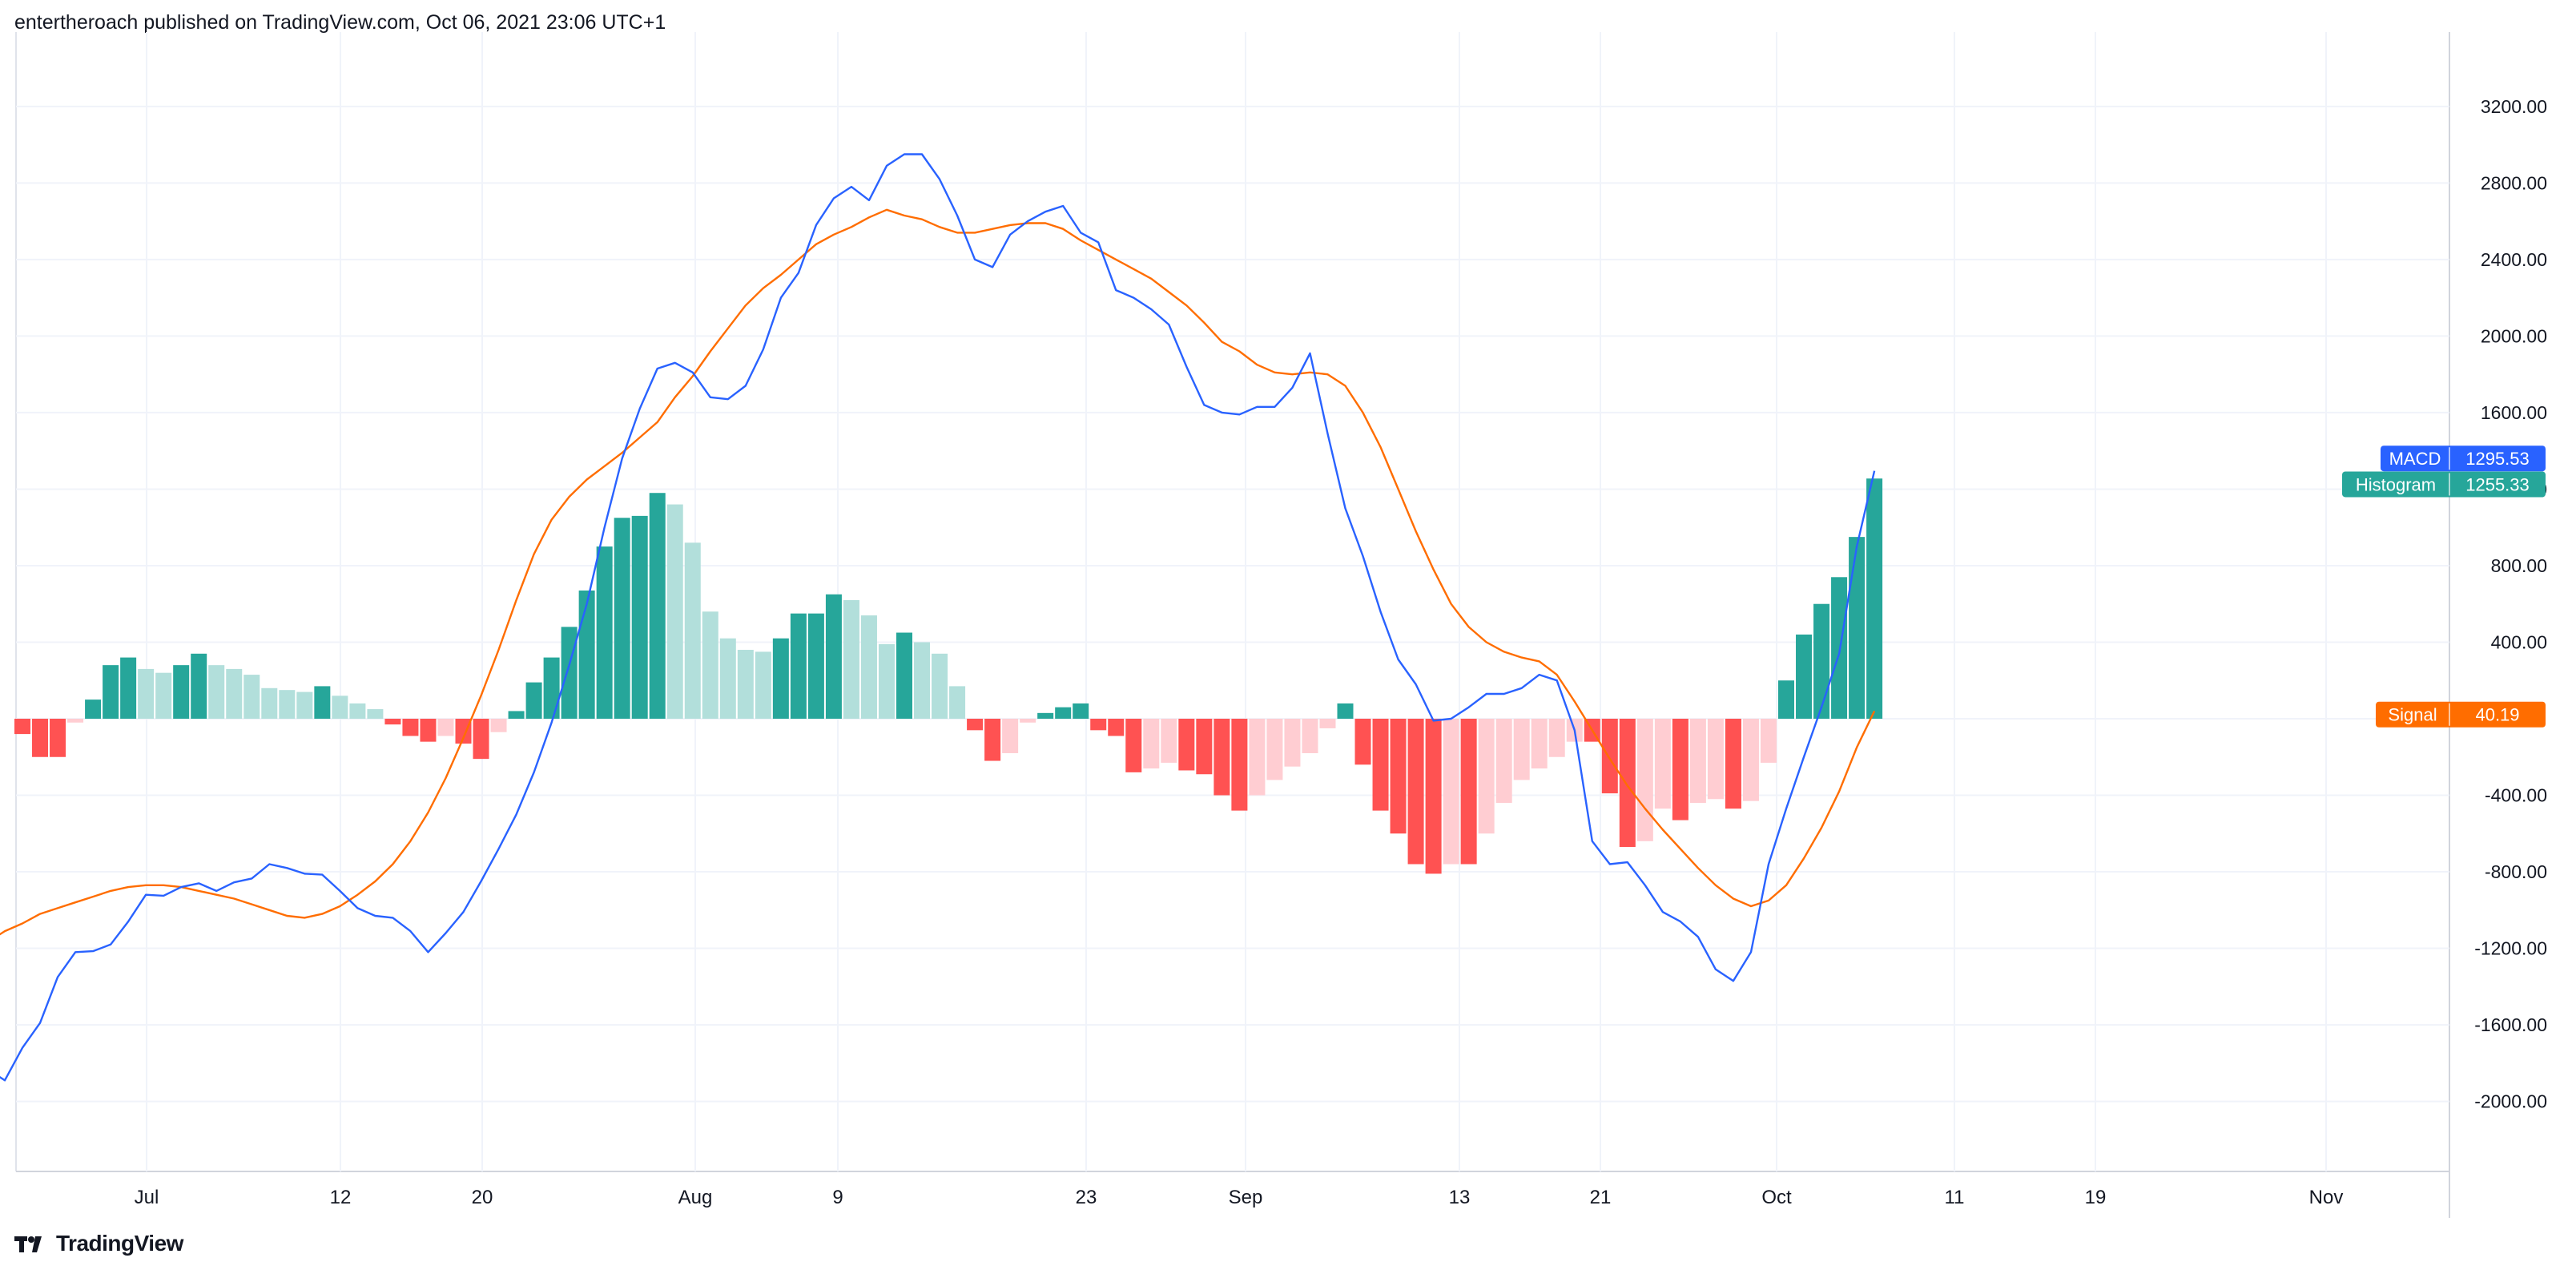 The height and width of the screenshot is (1274, 2576). Describe the element at coordinates (2514, 183) in the screenshot. I see `y-tick-label: 2800.00` at that location.